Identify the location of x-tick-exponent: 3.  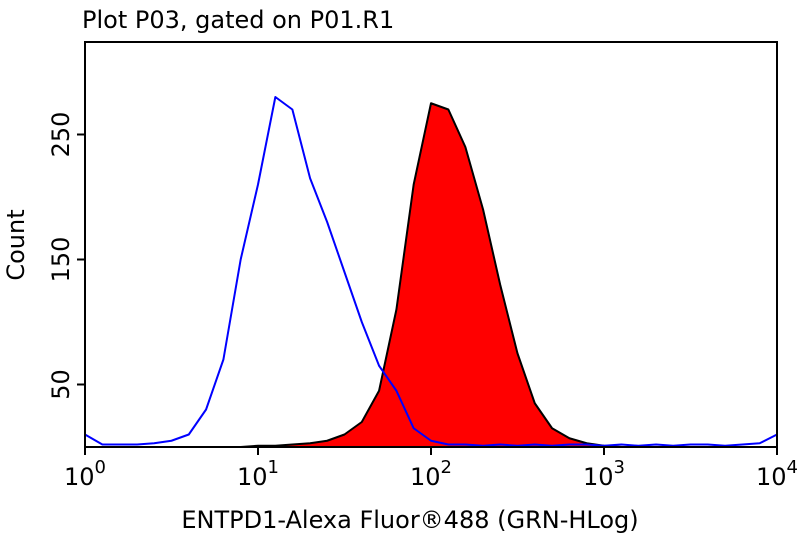
(619, 467).